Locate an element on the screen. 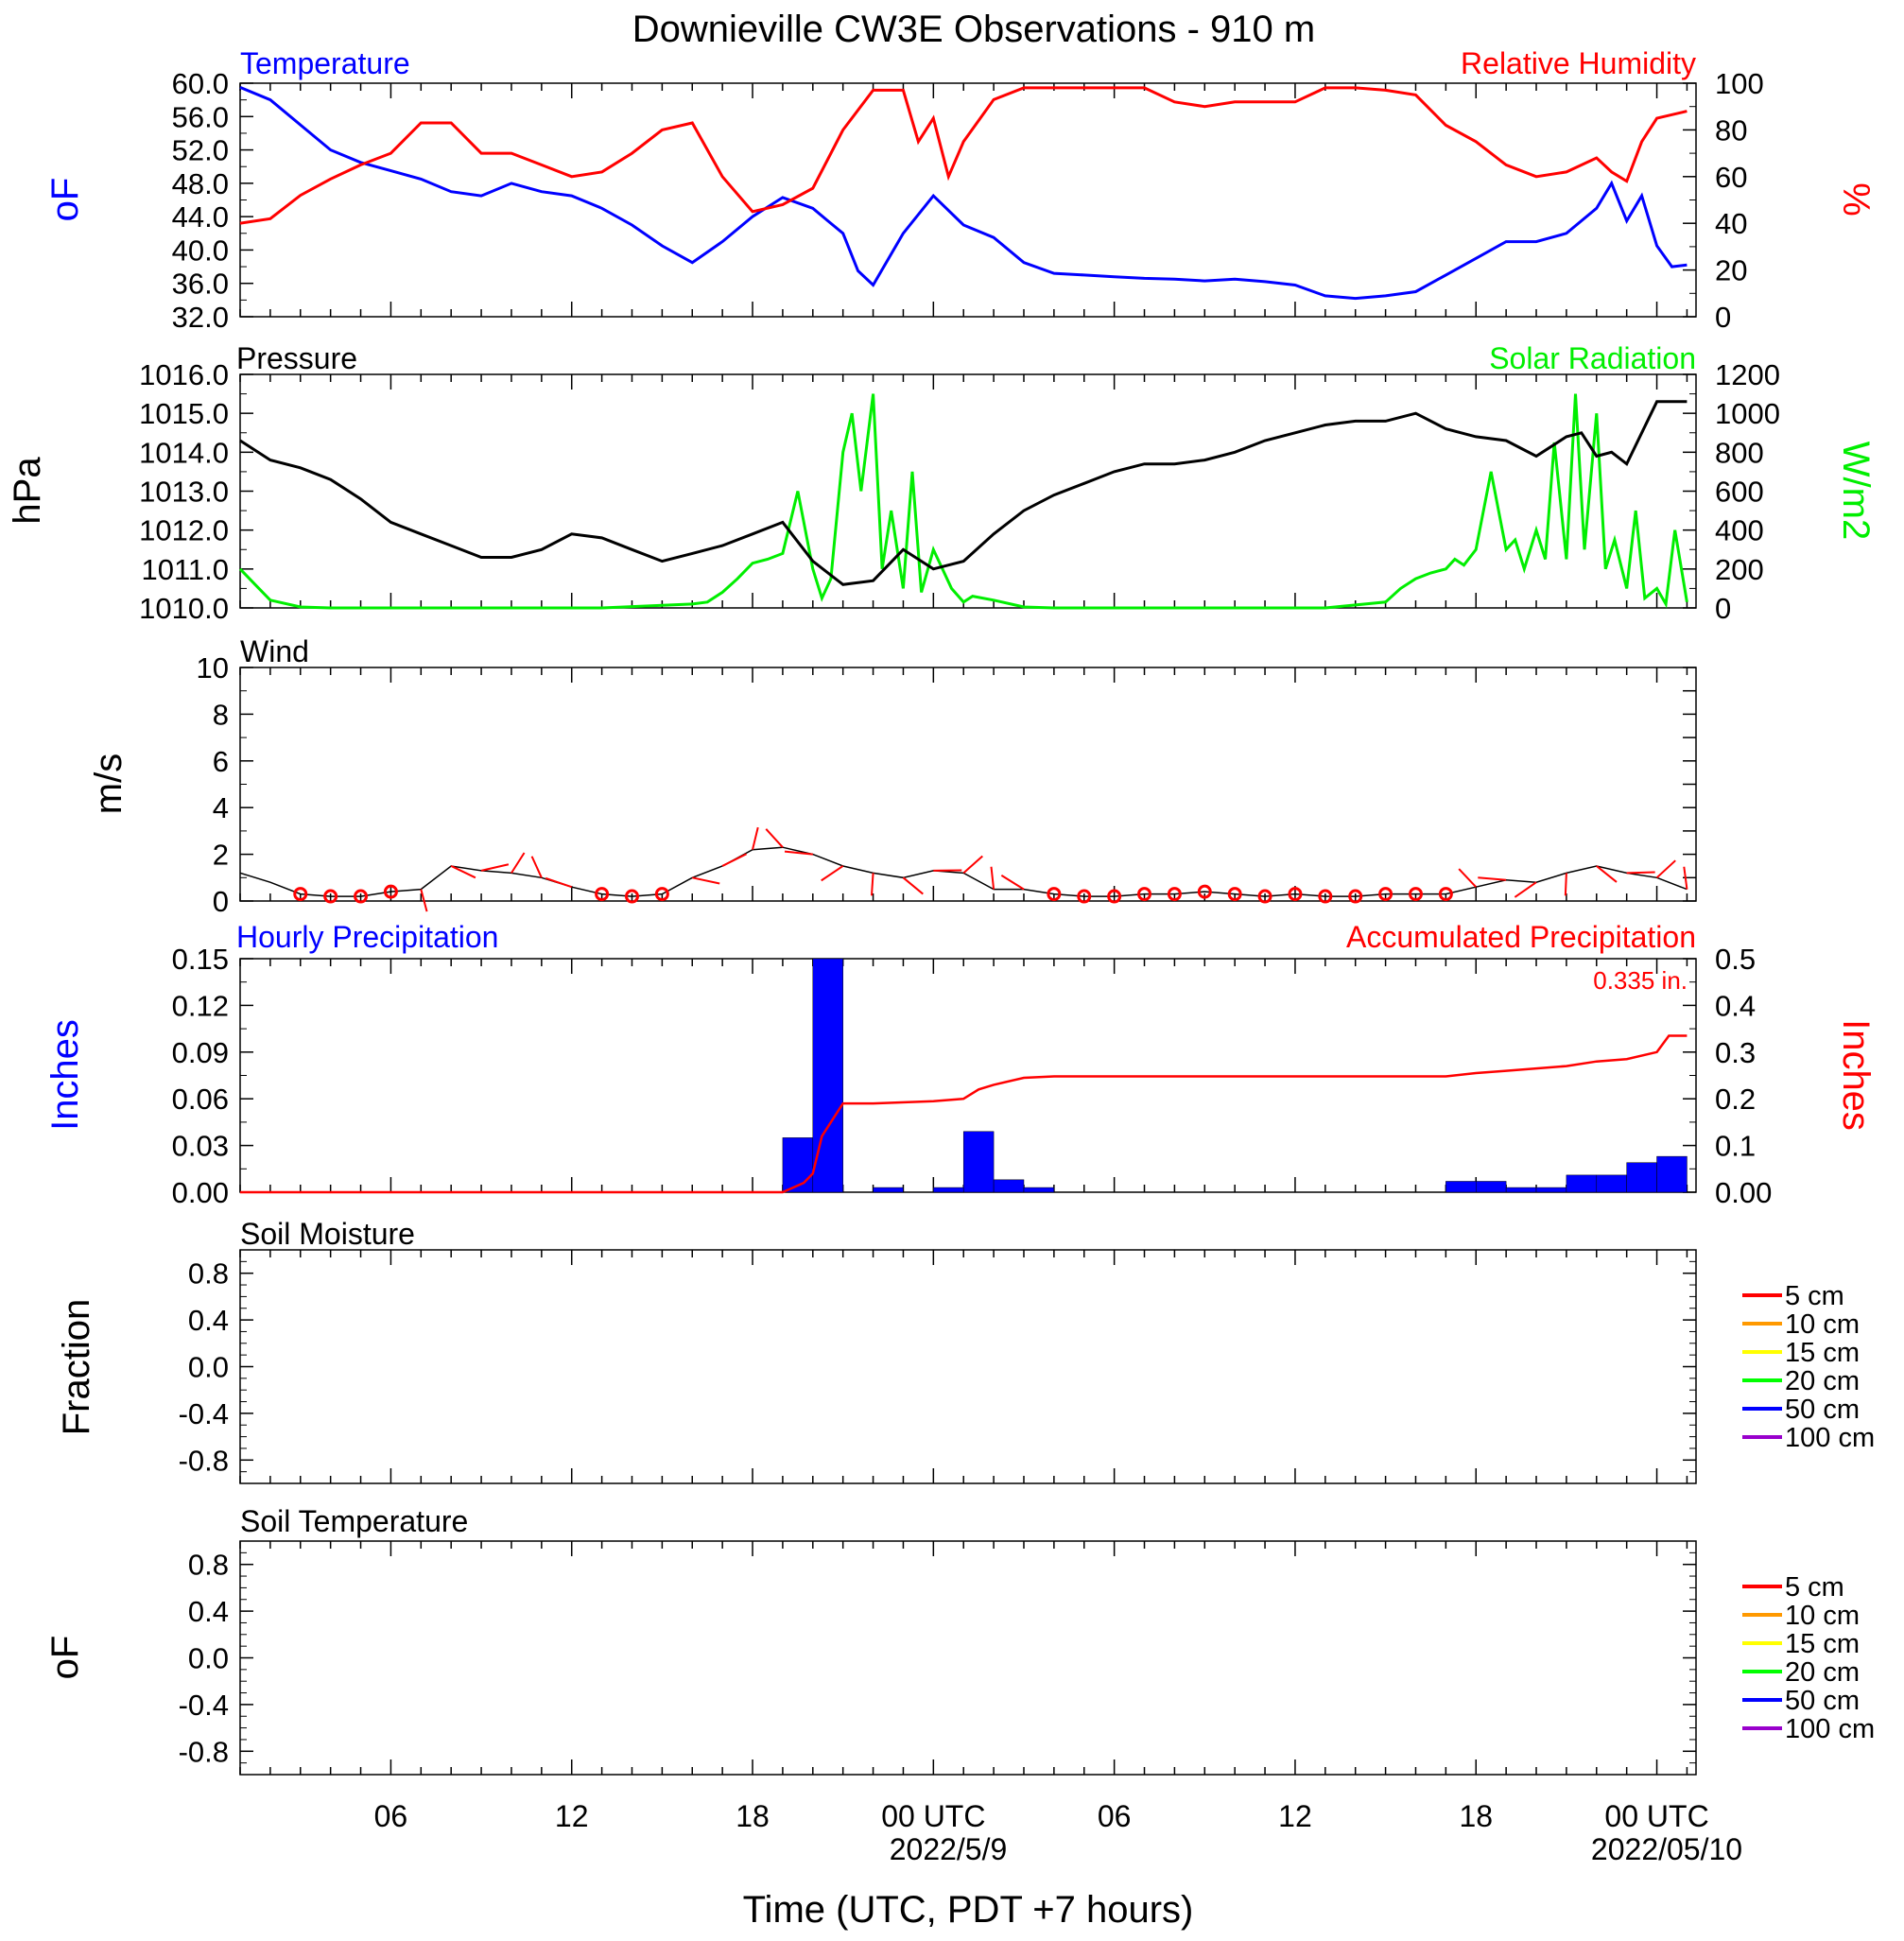 This screenshot has width=1904, height=1941. time-tick-label: 12 is located at coordinates (1295, 1816).